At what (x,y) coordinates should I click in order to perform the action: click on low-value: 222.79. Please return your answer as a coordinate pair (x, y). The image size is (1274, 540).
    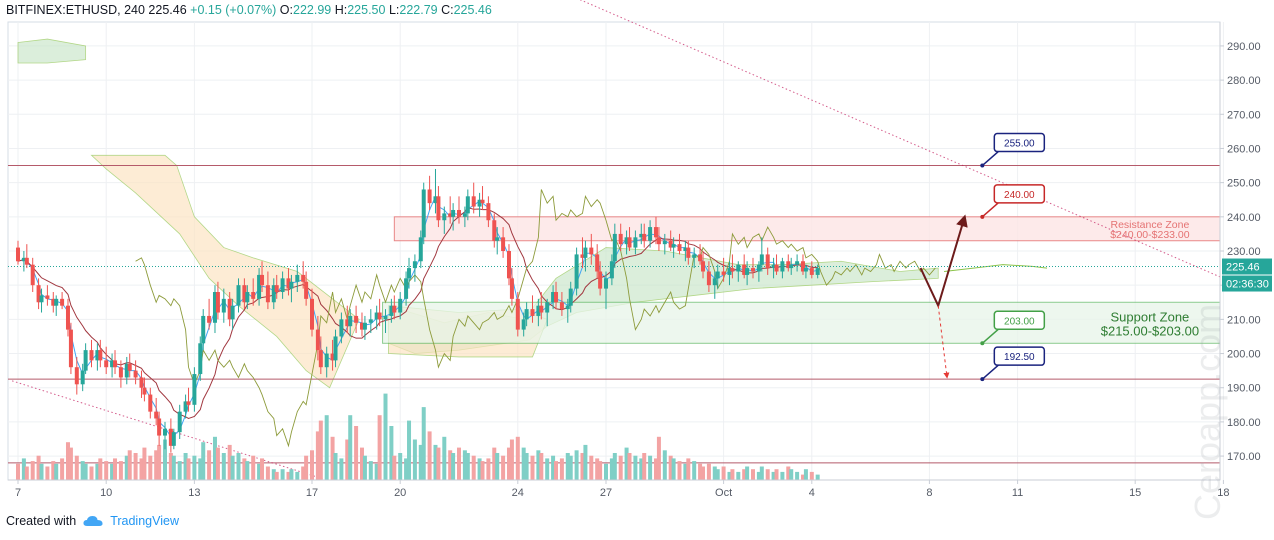
    Looking at the image, I should click on (418, 10).